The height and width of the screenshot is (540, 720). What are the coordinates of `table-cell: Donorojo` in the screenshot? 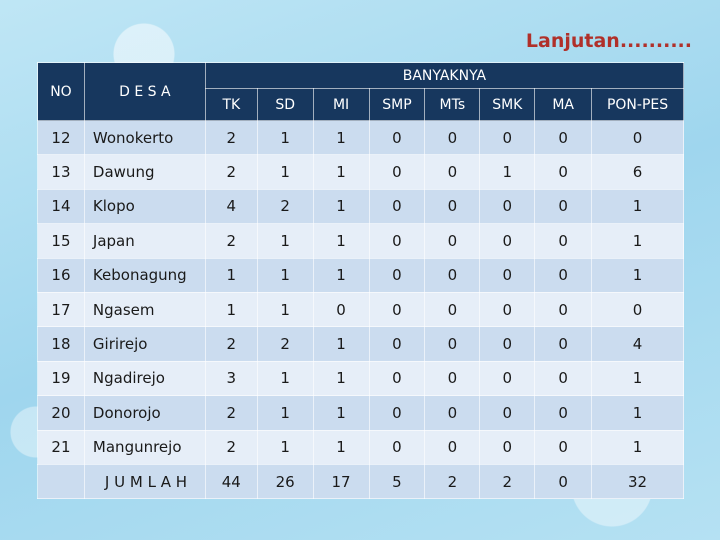 It's located at (144, 413).